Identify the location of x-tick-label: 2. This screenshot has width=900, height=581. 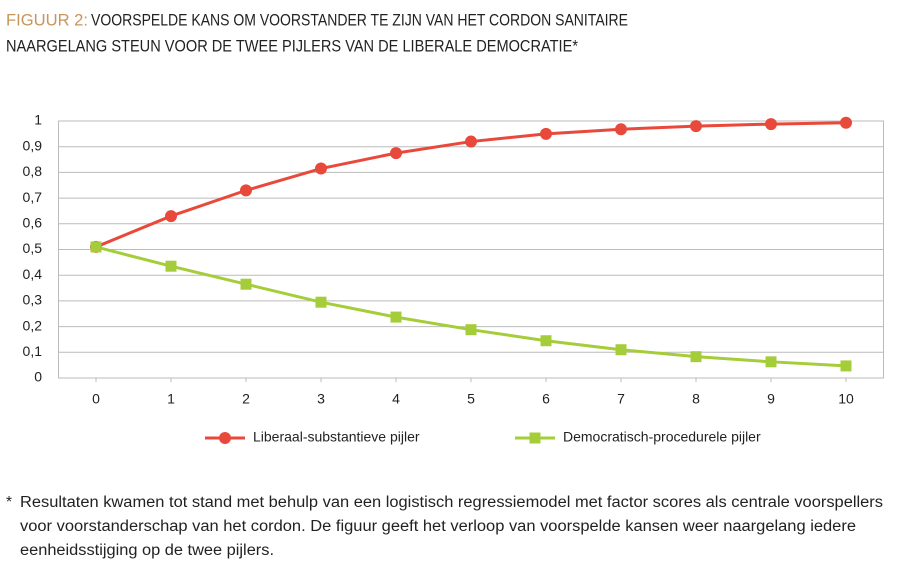
(246, 399).